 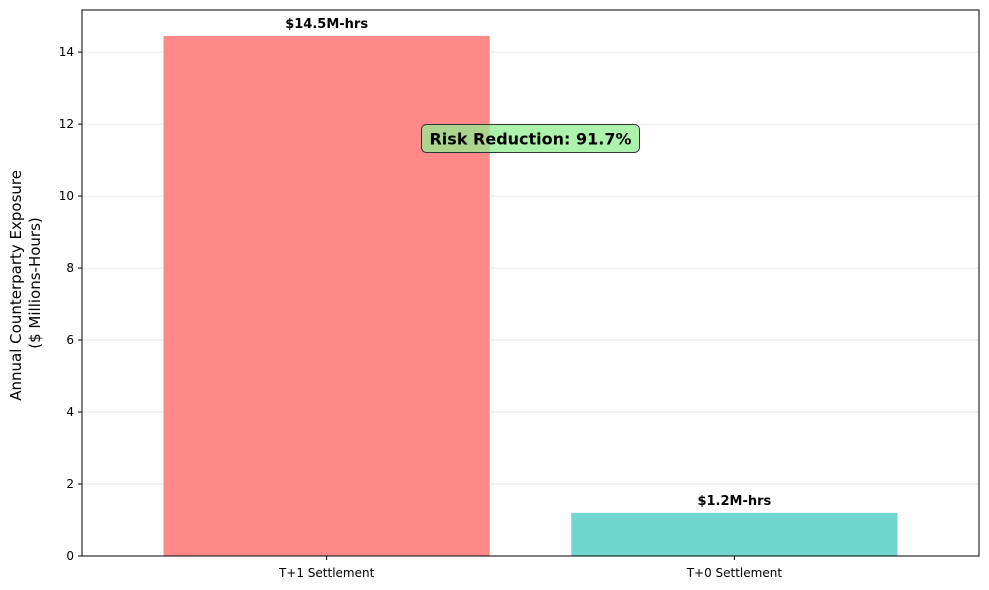 What do you see at coordinates (66, 124) in the screenshot?
I see `y-tick-label-6: 12` at bounding box center [66, 124].